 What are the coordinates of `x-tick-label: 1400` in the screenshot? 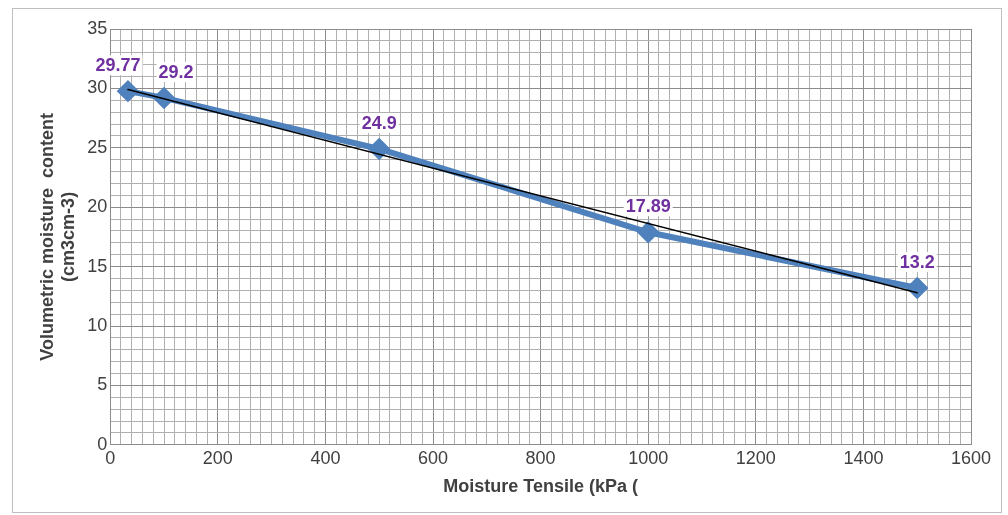 It's located at (863, 457).